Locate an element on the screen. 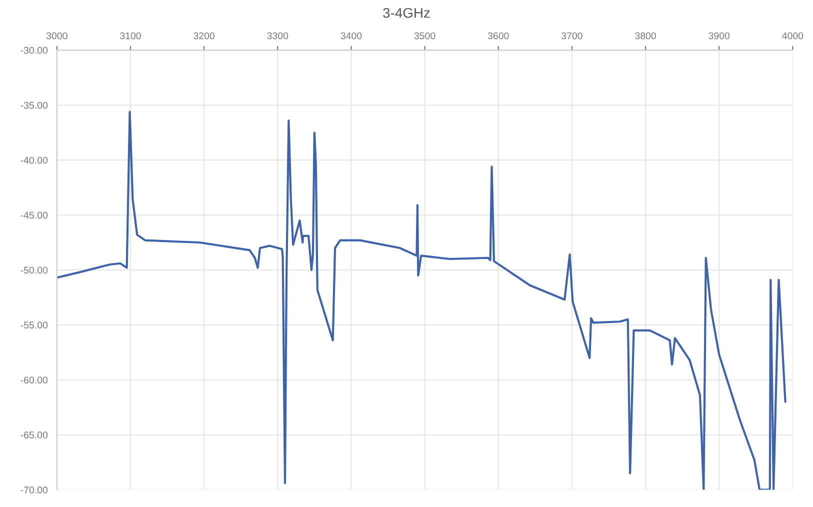 The height and width of the screenshot is (507, 813). y-tick-label: -45.00 is located at coordinates (34, 215).